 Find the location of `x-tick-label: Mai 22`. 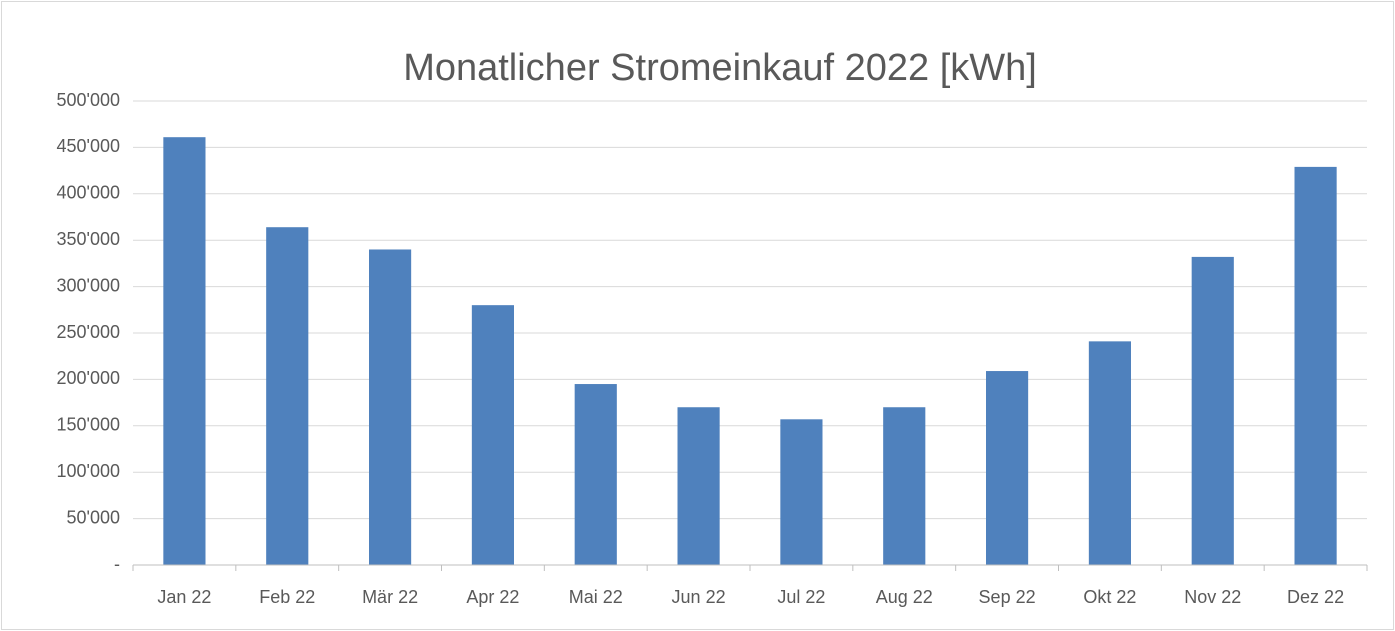

x-tick-label: Mai 22 is located at coordinates (596, 597).